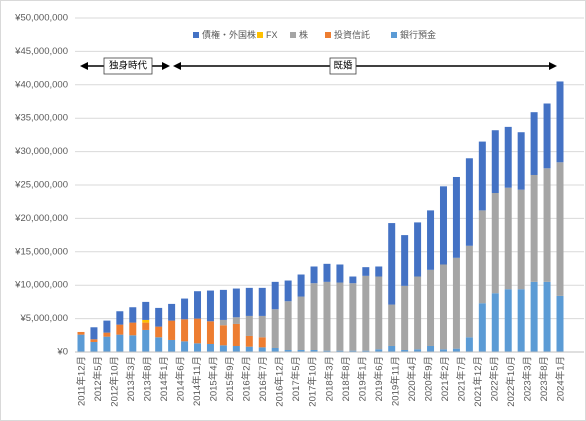  Describe the element at coordinates (41, 118) in the screenshot. I see `y-tick-label: ¥35,000,000` at that location.